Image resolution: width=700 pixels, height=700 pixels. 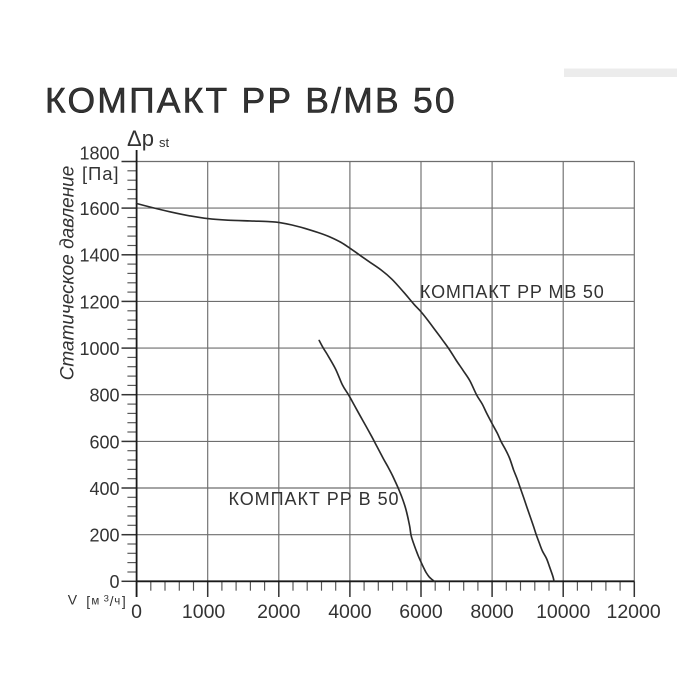 I want to click on svg-text: ч, so click(x=117, y=602).